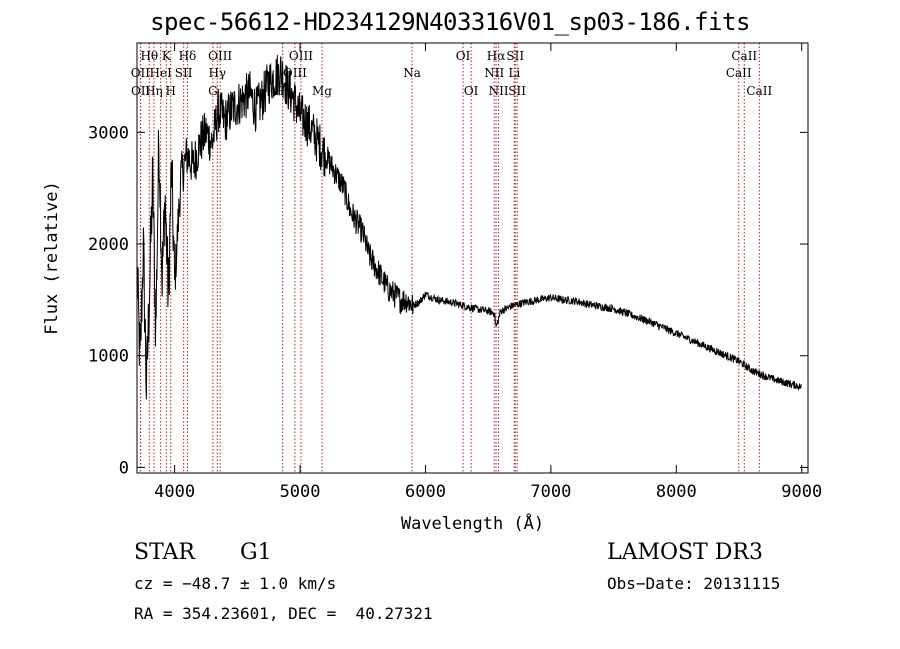 This screenshot has width=900, height=649. Describe the element at coordinates (694, 583) in the screenshot. I see `observation-date: Obs−Date: 20131115` at that location.